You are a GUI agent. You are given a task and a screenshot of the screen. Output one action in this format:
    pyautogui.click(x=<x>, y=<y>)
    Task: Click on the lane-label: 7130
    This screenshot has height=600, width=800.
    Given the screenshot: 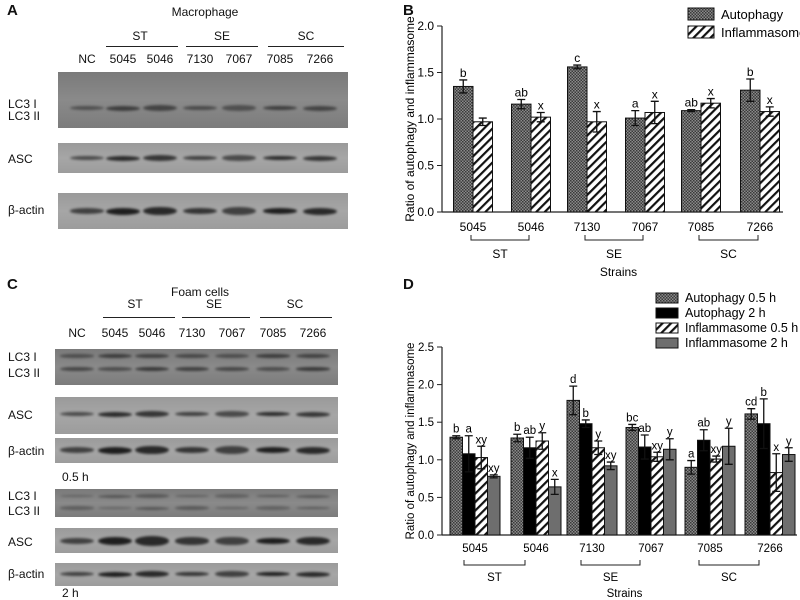 What is the action you would take?
    pyautogui.click(x=192, y=333)
    